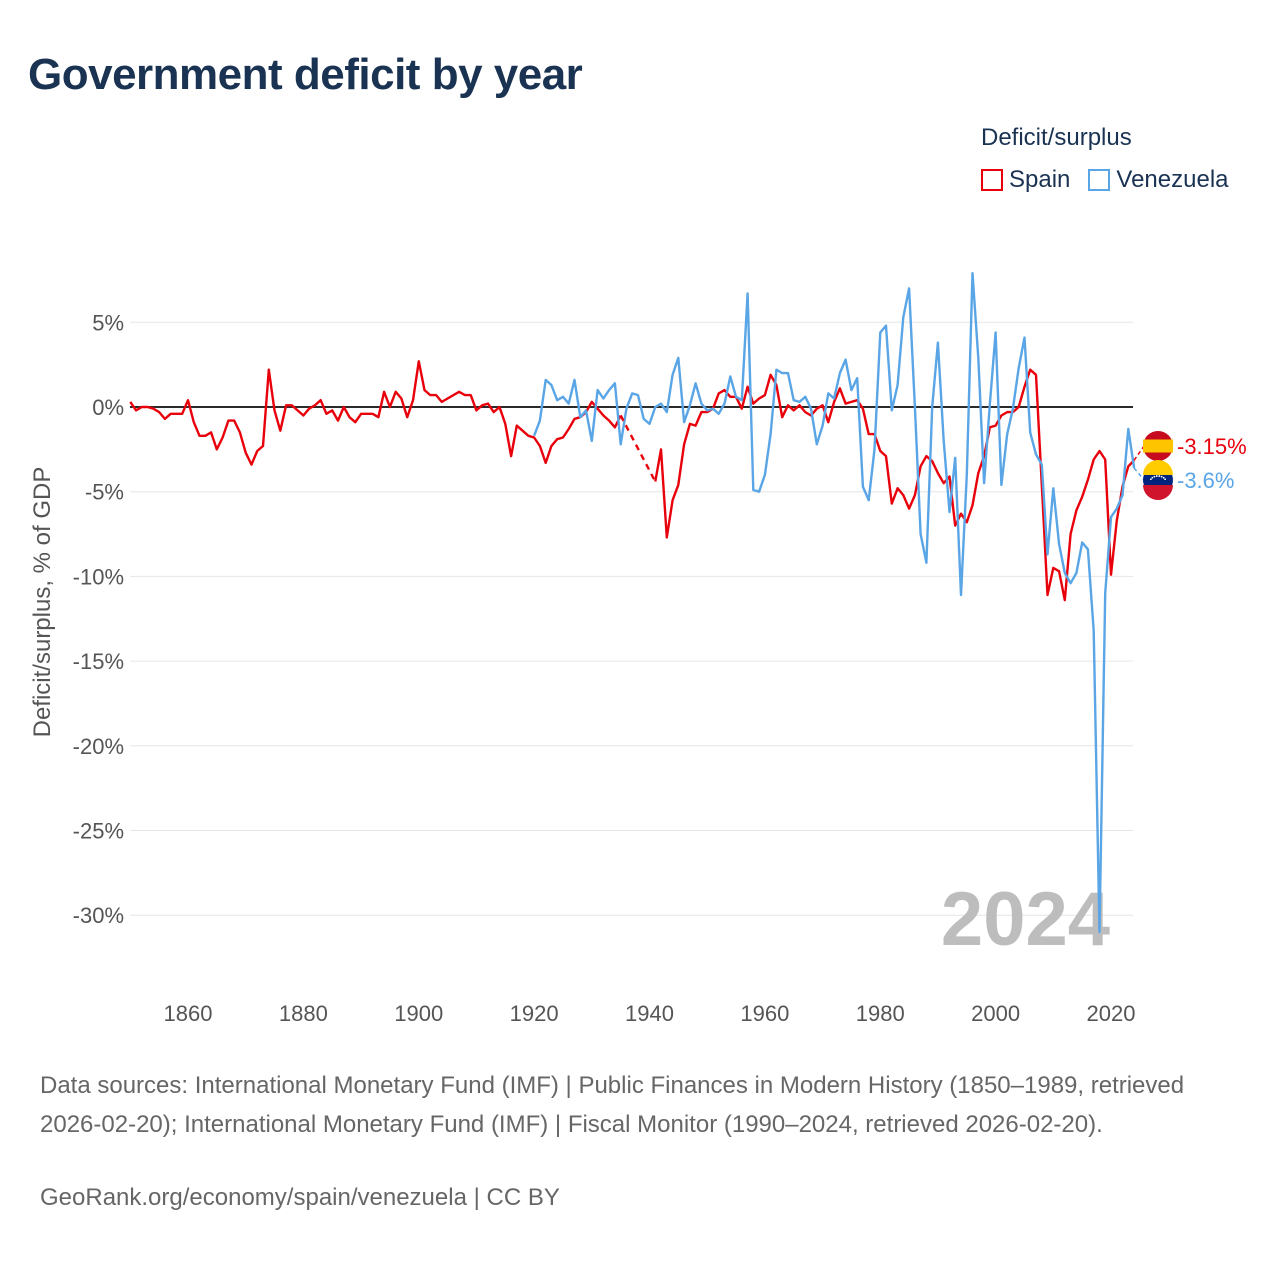  I want to click on y-tick-label: -10%, so click(98, 576).